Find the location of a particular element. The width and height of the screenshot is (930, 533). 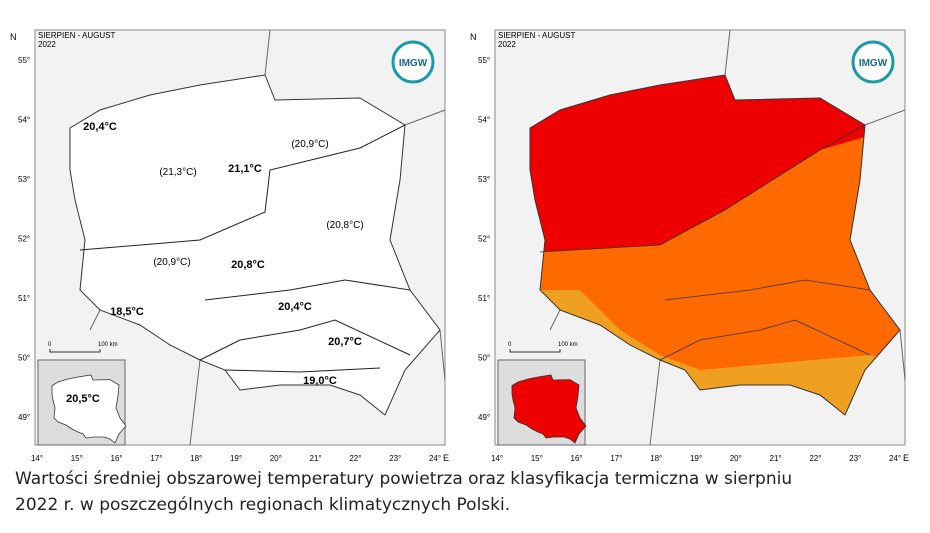

region-temperature: 20,8°C is located at coordinates (248, 265).